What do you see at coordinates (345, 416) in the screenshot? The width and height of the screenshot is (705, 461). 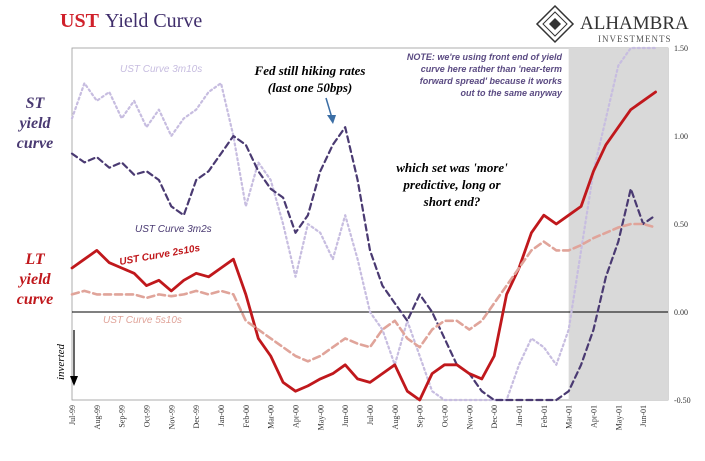 I see `x-tick-label: Jun-00` at bounding box center [345, 416].